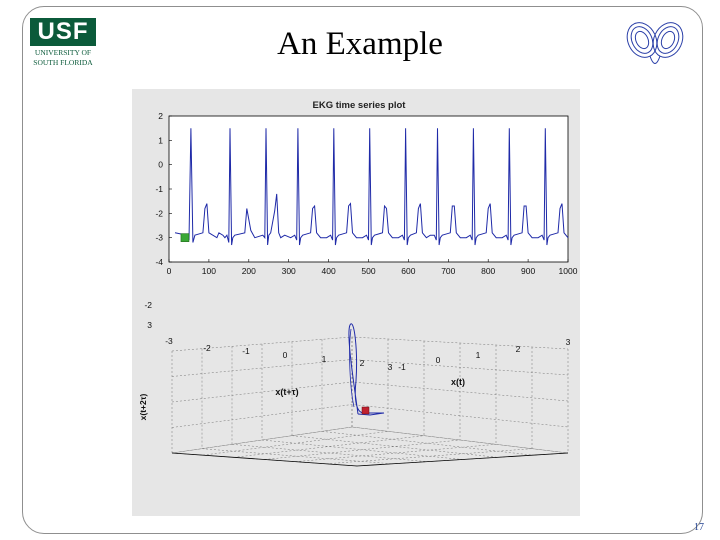 This screenshot has width=720, height=540. What do you see at coordinates (402, 367) in the screenshot?
I see `phase-x-tick-label: -1` at bounding box center [402, 367].